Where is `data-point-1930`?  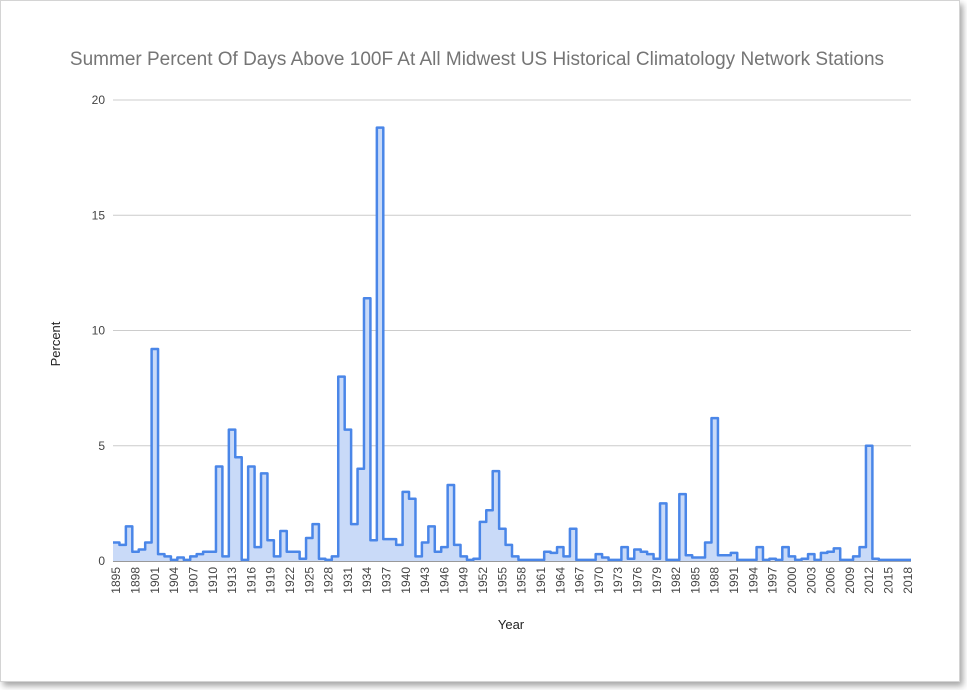
data-point-1930 is located at coordinates (341, 469).